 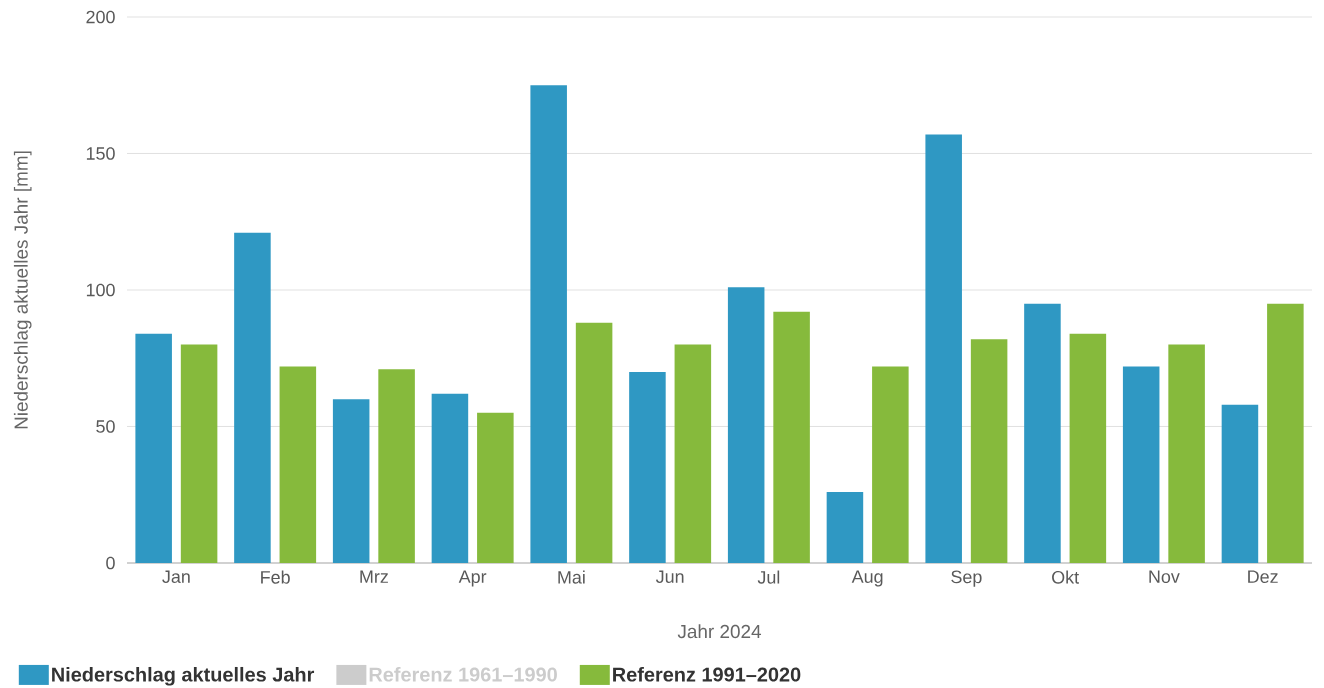 What do you see at coordinates (1065, 577) in the screenshot?
I see `x-tick-label: Okt` at bounding box center [1065, 577].